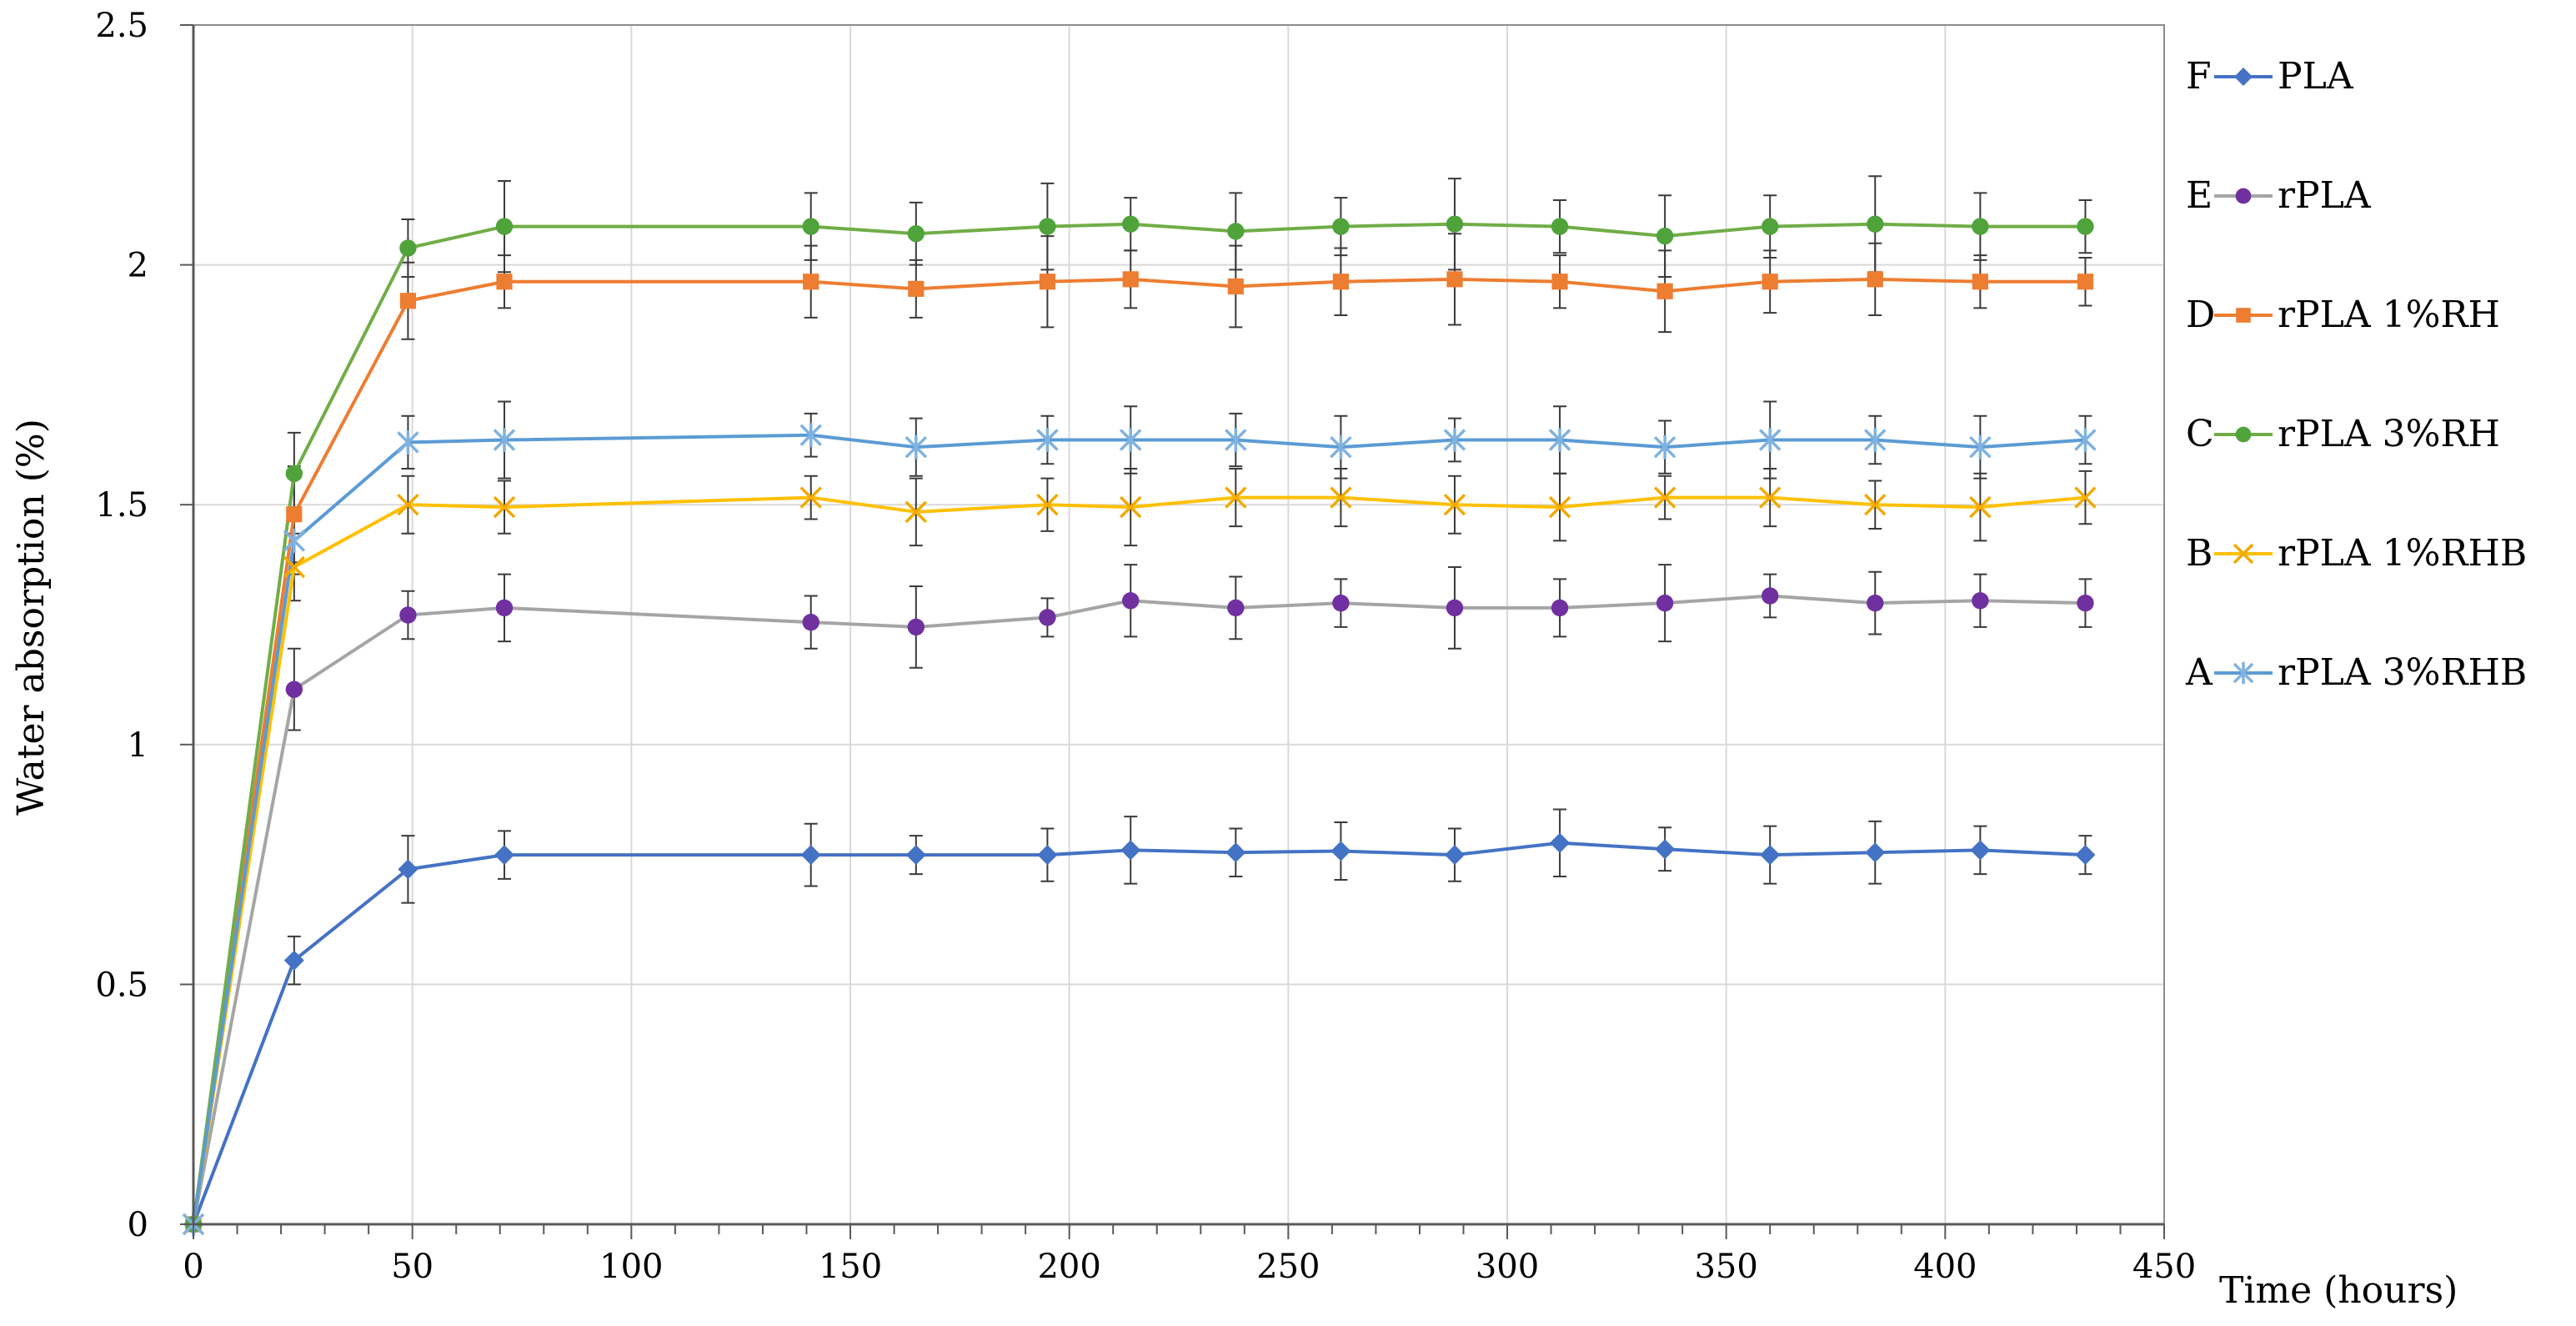  I want to click on legend-label-rpla-3-rhb: rPLA 3%RHB, so click(2402, 672).